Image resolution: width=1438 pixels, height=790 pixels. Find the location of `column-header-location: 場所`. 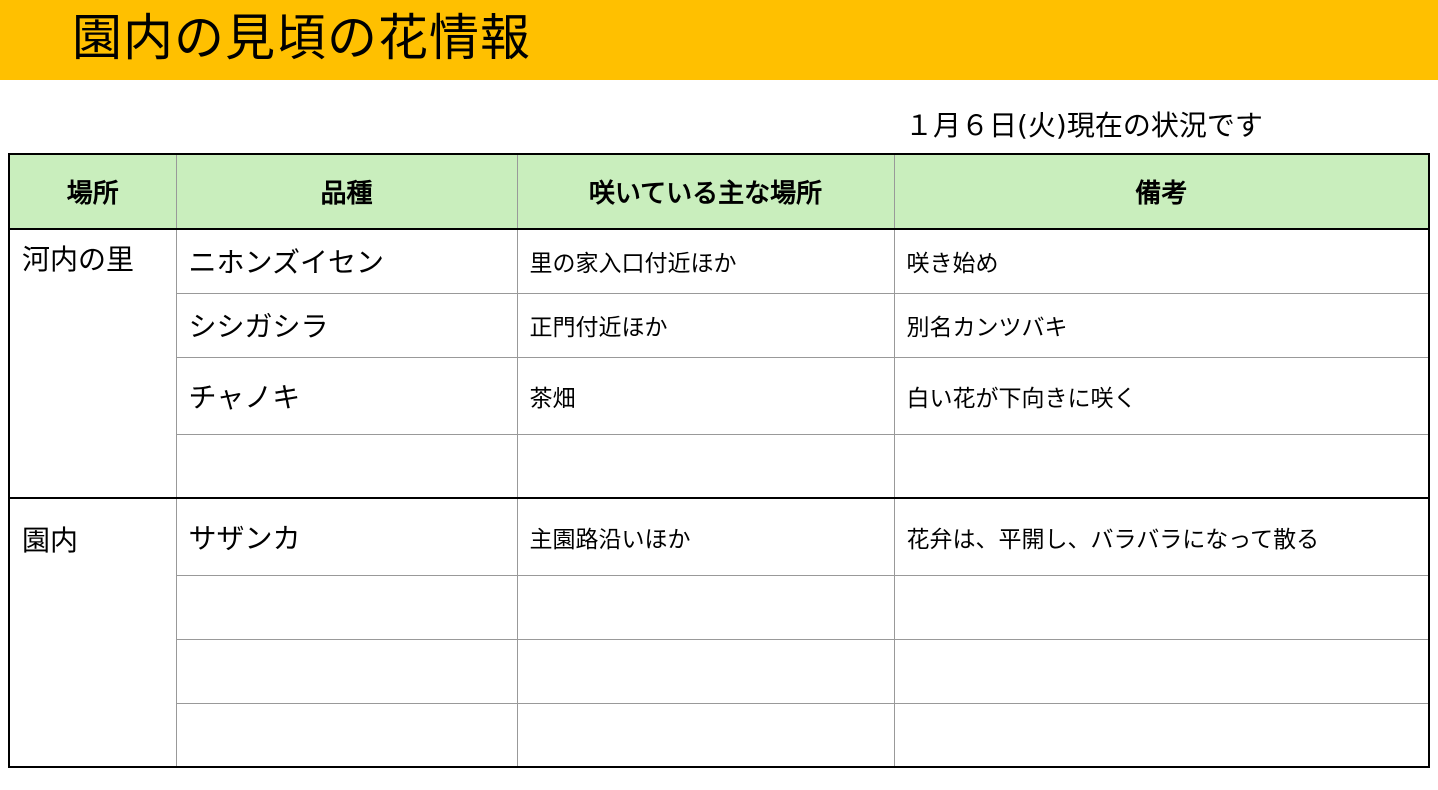

column-header-location: 場所 is located at coordinates (92, 192).